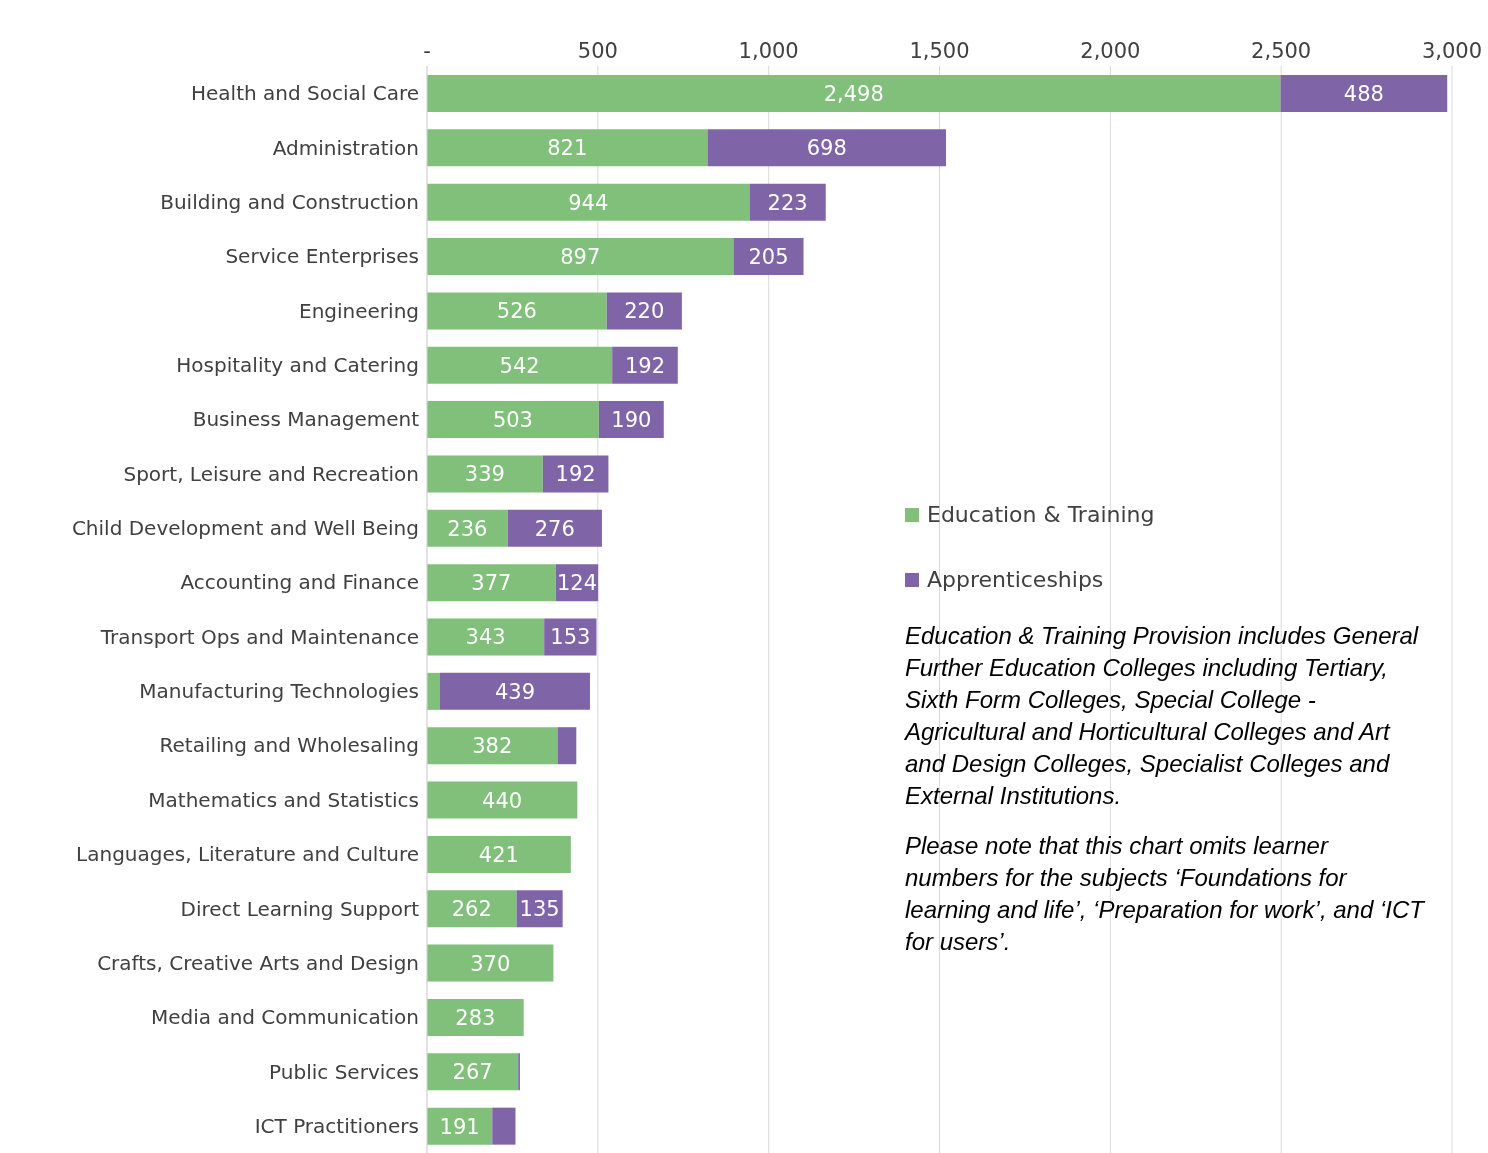 The image size is (1488, 1153). Describe the element at coordinates (577, 583) in the screenshot. I see `data-label: 124` at that location.